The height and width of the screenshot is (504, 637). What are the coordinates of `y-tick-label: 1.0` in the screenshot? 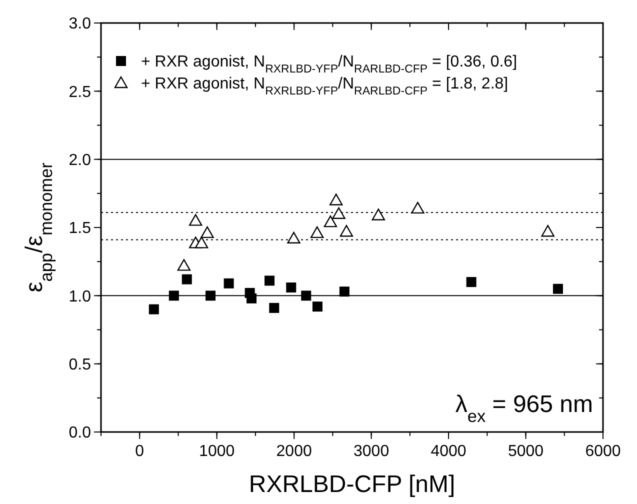 It's located at (80, 297).